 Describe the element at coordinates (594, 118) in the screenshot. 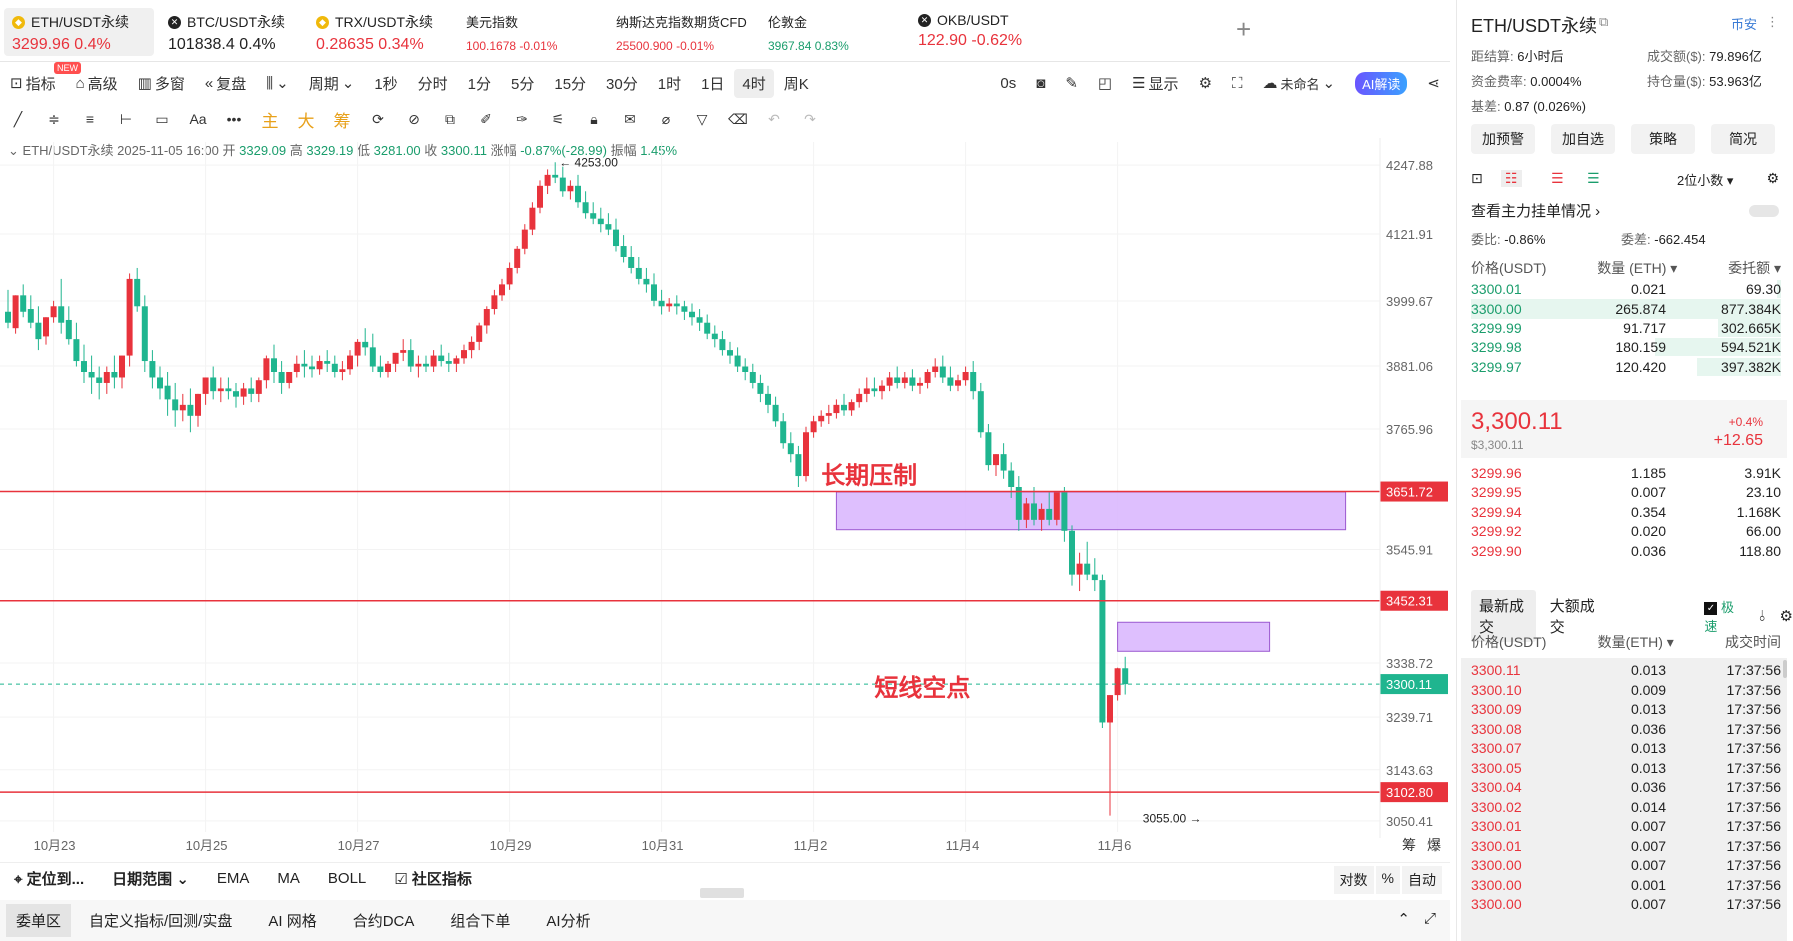

I see `lock-icon: 🔒︎` at that location.